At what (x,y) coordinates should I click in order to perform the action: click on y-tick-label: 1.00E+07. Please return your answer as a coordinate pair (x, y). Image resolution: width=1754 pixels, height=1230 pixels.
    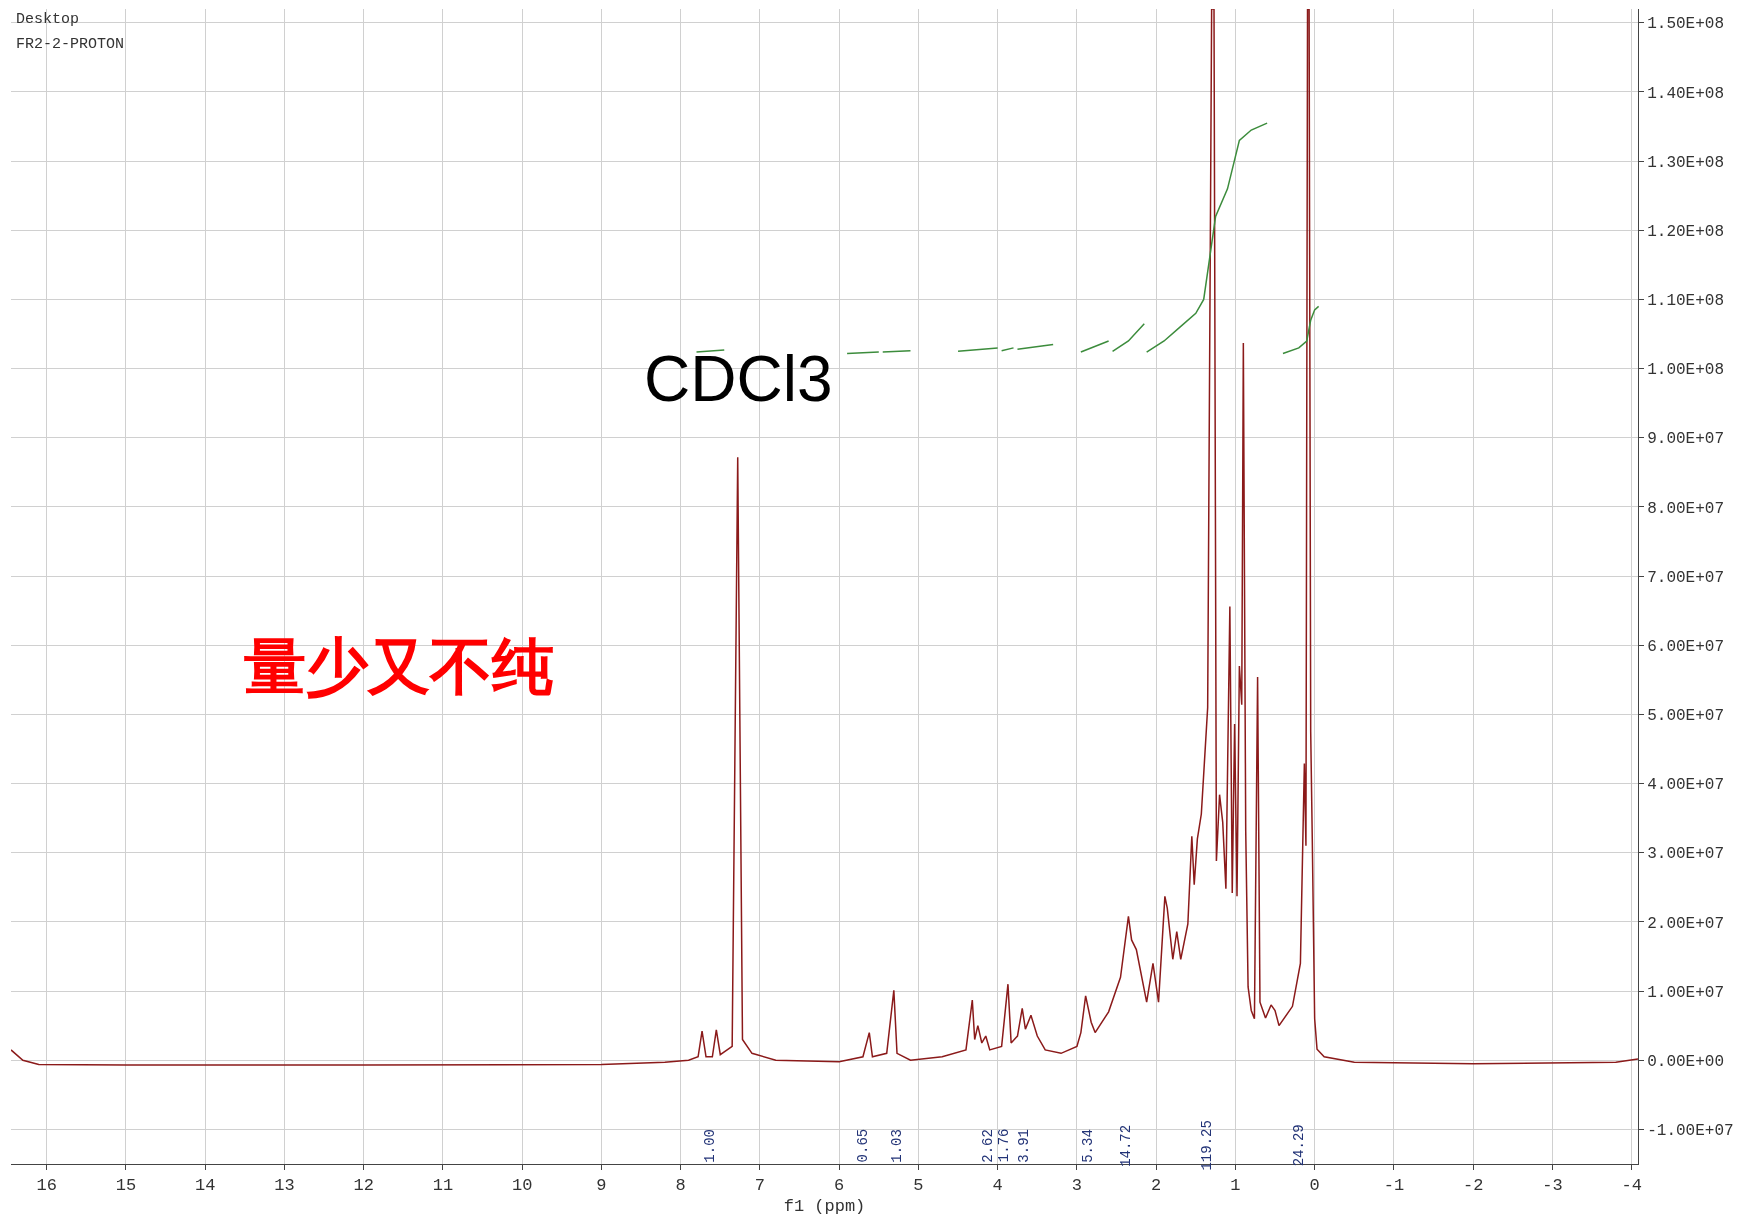
    Looking at the image, I should click on (1686, 992).